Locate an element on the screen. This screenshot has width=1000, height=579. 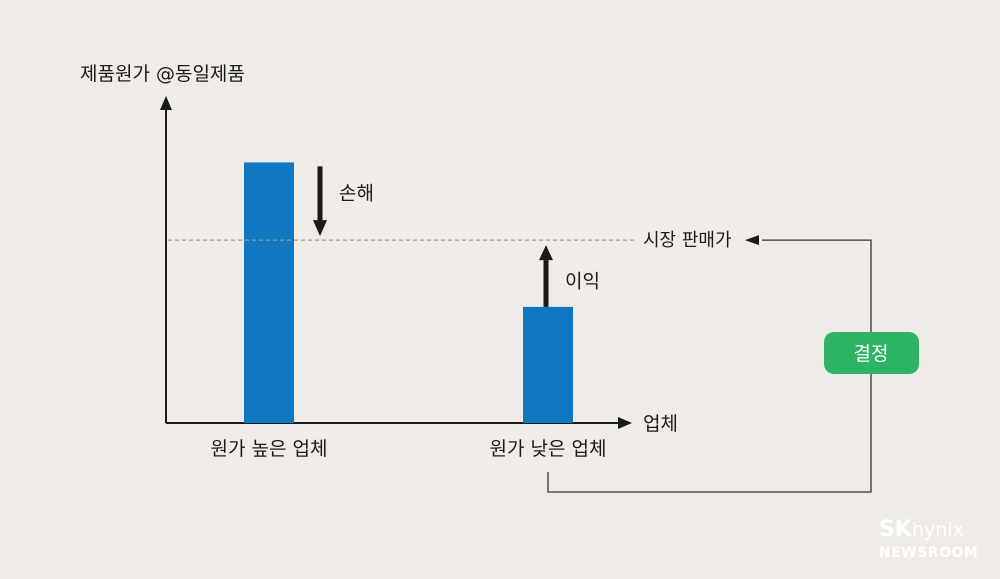
x-axis-arrow is located at coordinates (625, 423).